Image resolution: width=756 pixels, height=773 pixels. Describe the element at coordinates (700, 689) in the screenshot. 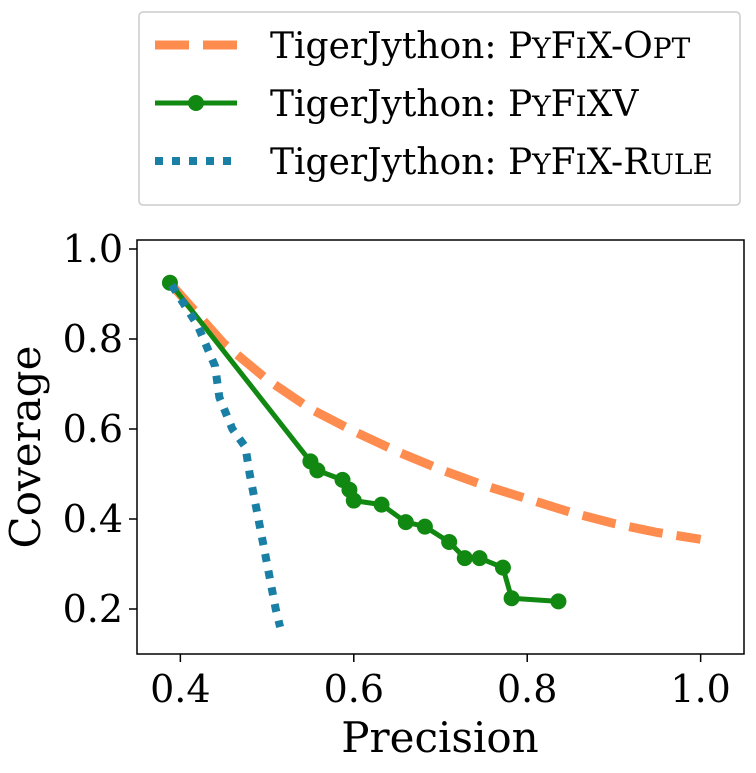

I see `x-tick-label: 1.0` at that location.